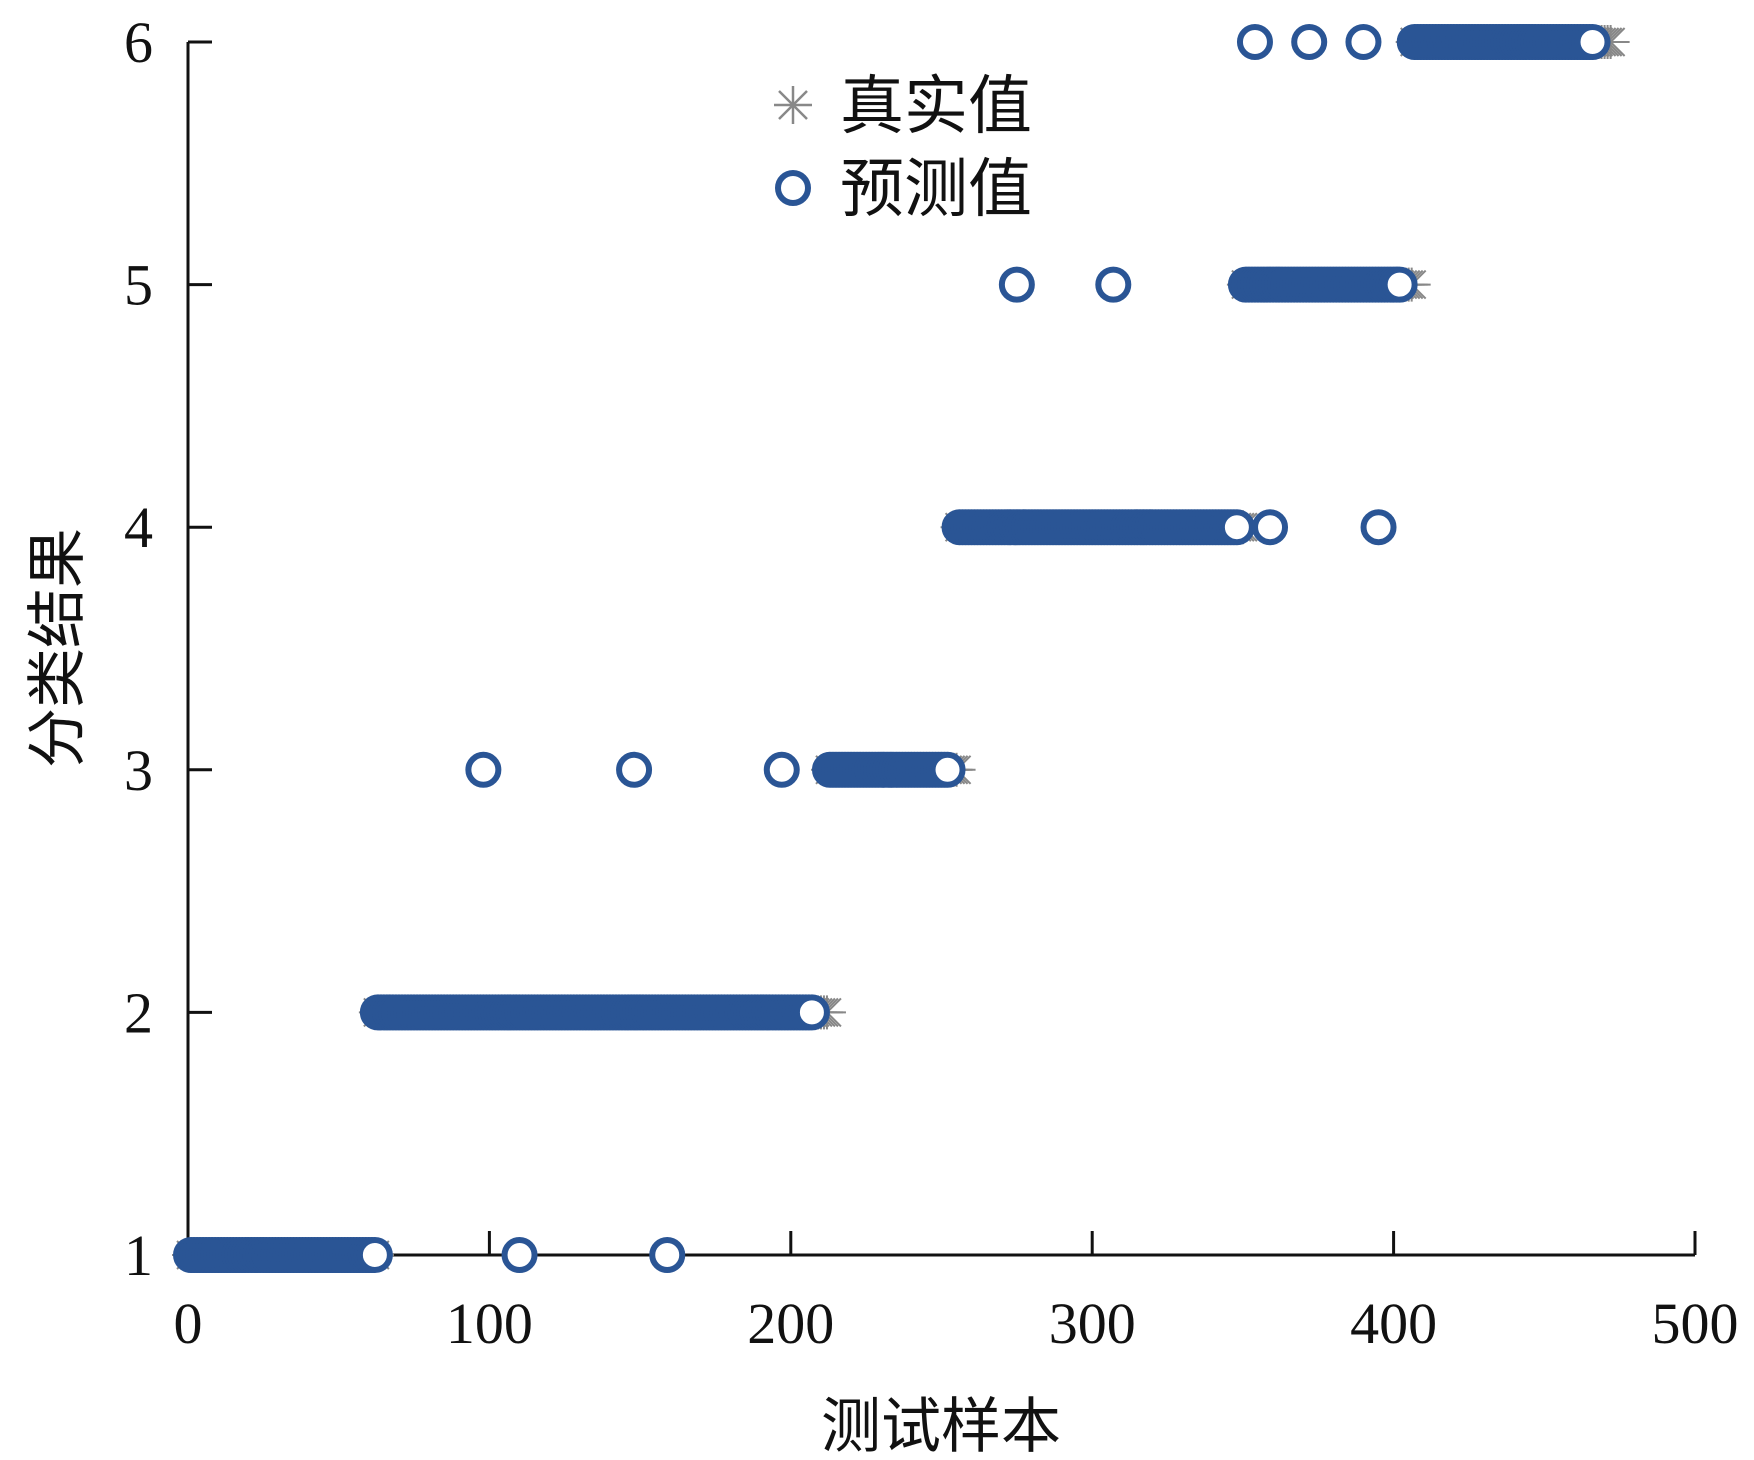  What do you see at coordinates (956, 1293) in the screenshot?
I see `x-ticks: 0 100 200 300 400 500` at bounding box center [956, 1293].